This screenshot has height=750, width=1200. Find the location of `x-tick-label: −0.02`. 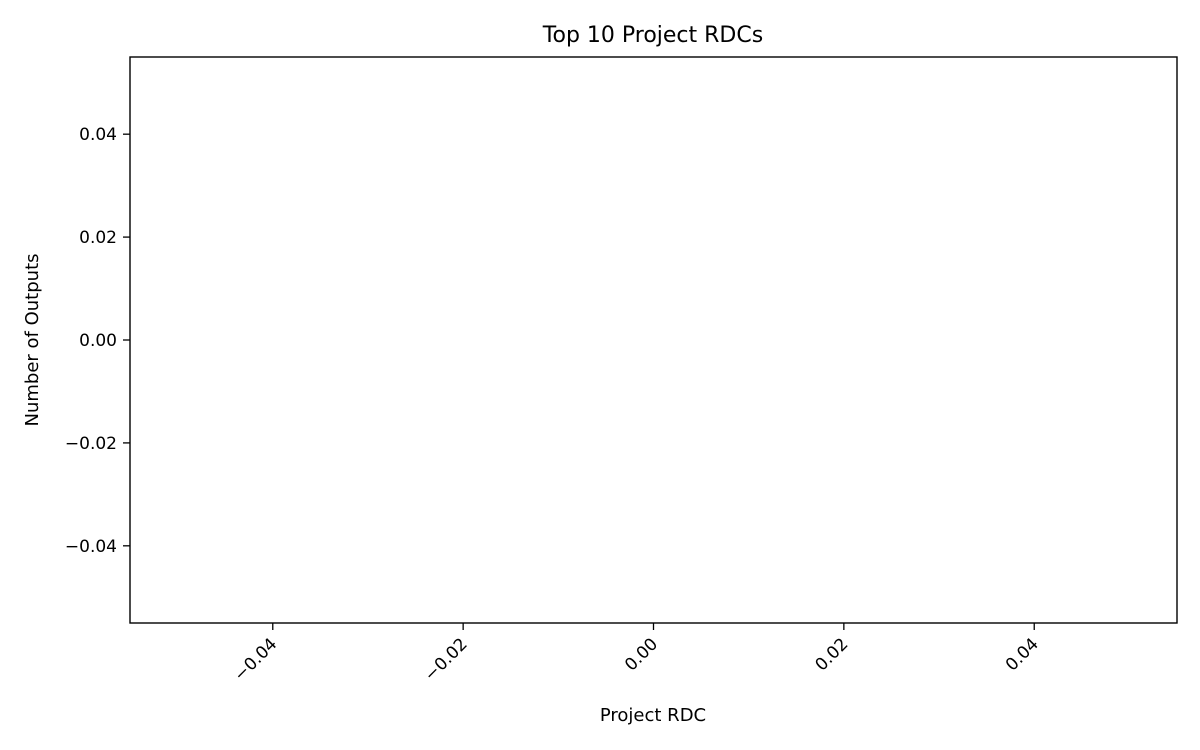

x-tick-label: −0.02 is located at coordinates (446, 659).